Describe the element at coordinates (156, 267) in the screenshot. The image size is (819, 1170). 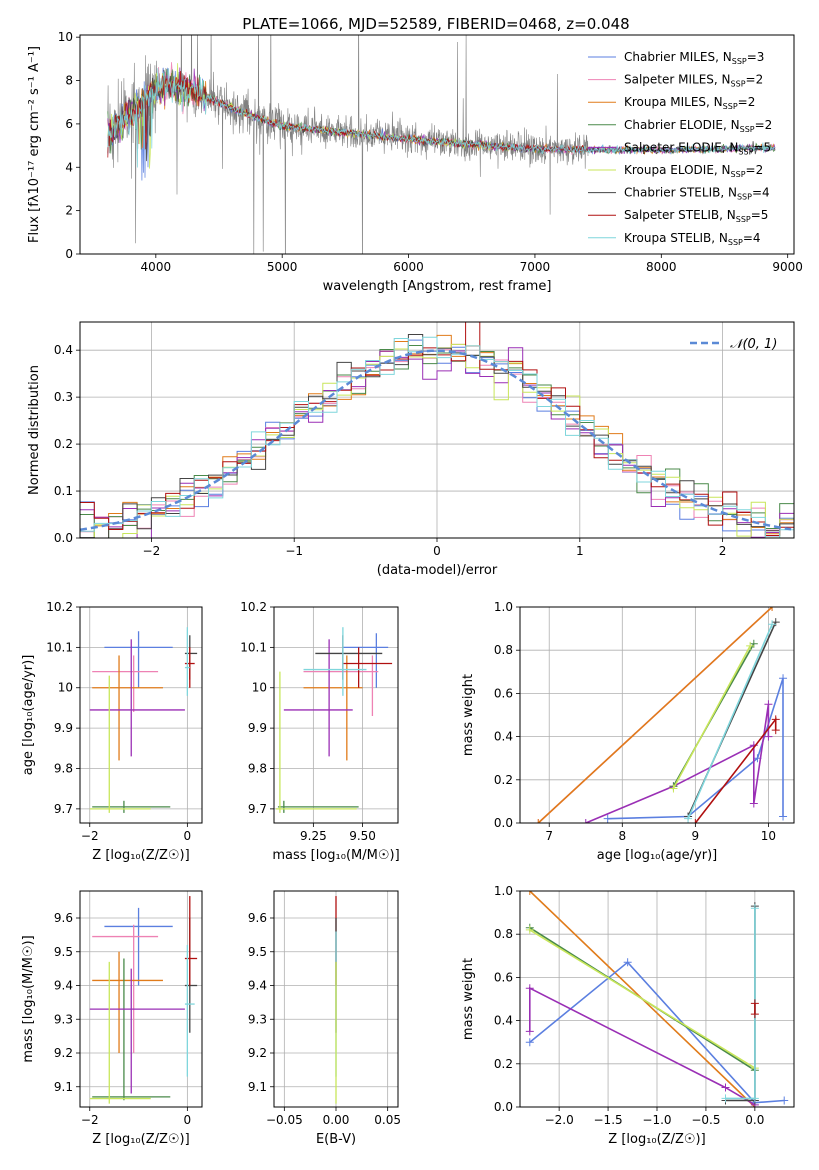
I see `x-tick-label: 4000` at that location.